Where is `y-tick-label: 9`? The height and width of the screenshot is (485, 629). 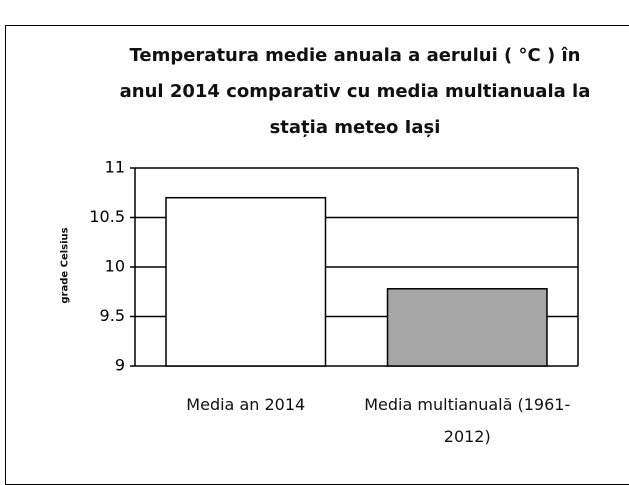 y-tick-label: 9 is located at coordinates (120, 365).